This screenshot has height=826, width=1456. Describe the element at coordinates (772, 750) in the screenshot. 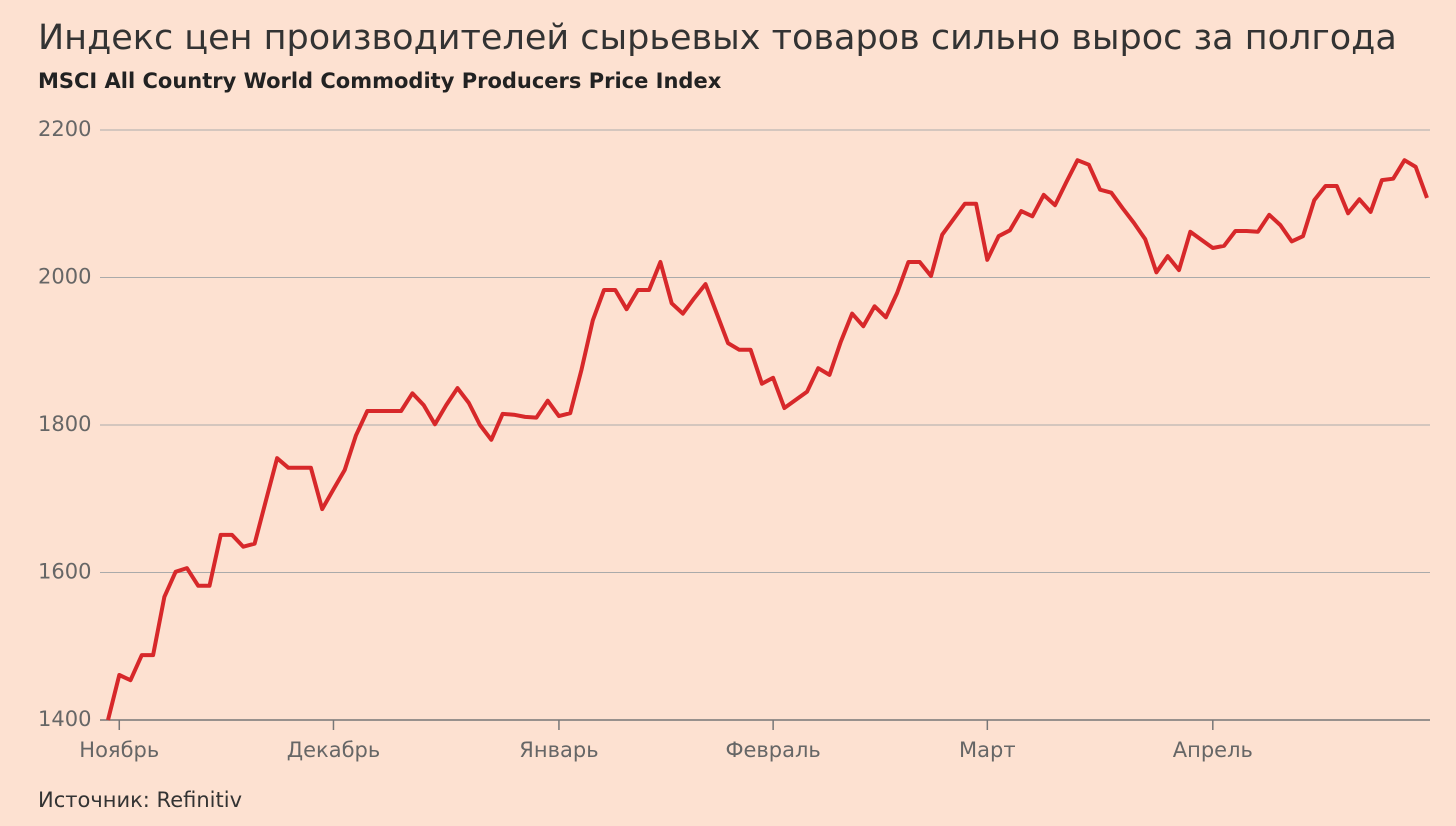

I see `x-tick-label: Февраль` at that location.